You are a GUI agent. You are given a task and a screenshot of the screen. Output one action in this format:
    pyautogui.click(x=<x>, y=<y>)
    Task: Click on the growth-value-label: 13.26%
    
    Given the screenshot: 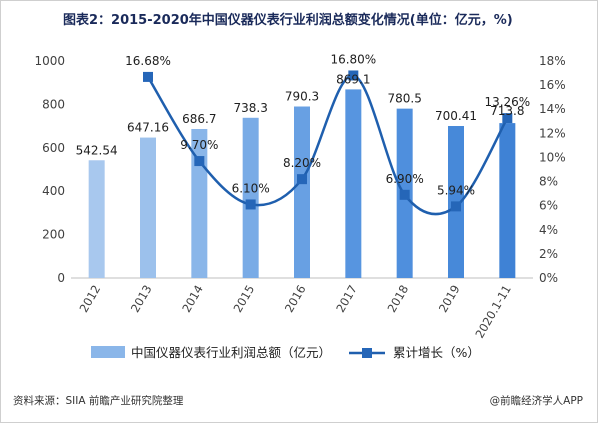 What is the action you would take?
    pyautogui.click(x=507, y=102)
    